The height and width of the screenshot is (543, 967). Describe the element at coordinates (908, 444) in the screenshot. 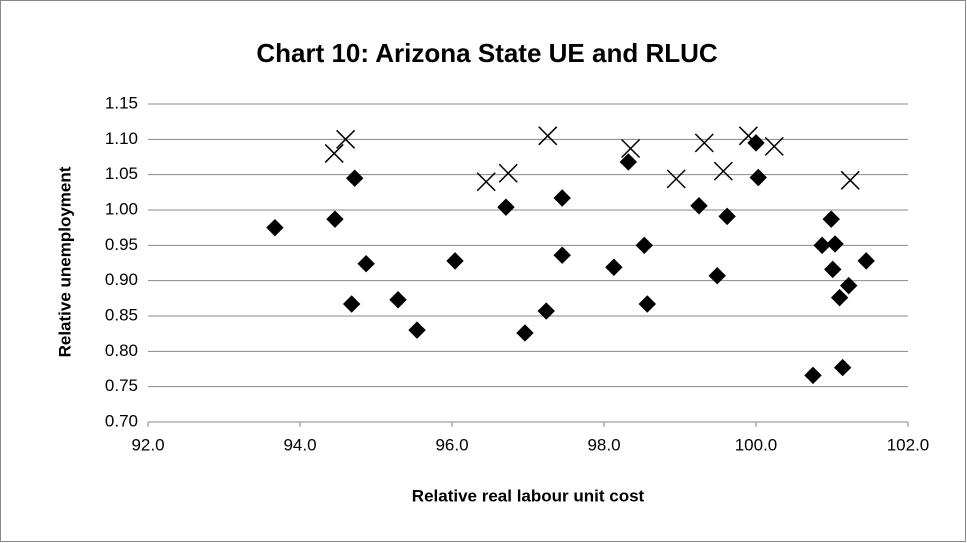

I see `x-tick-label: 102.0` at that location.